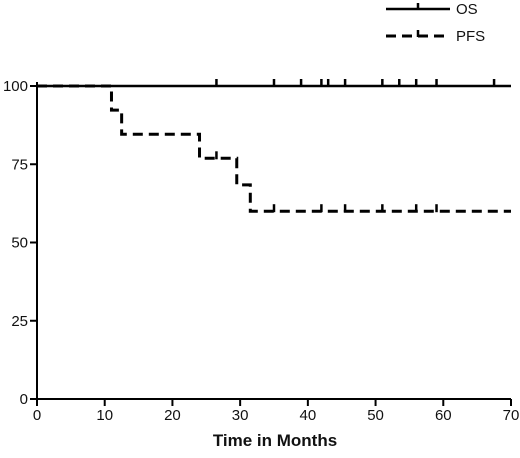  I want to click on y-tick-label: 0, so click(24, 399).